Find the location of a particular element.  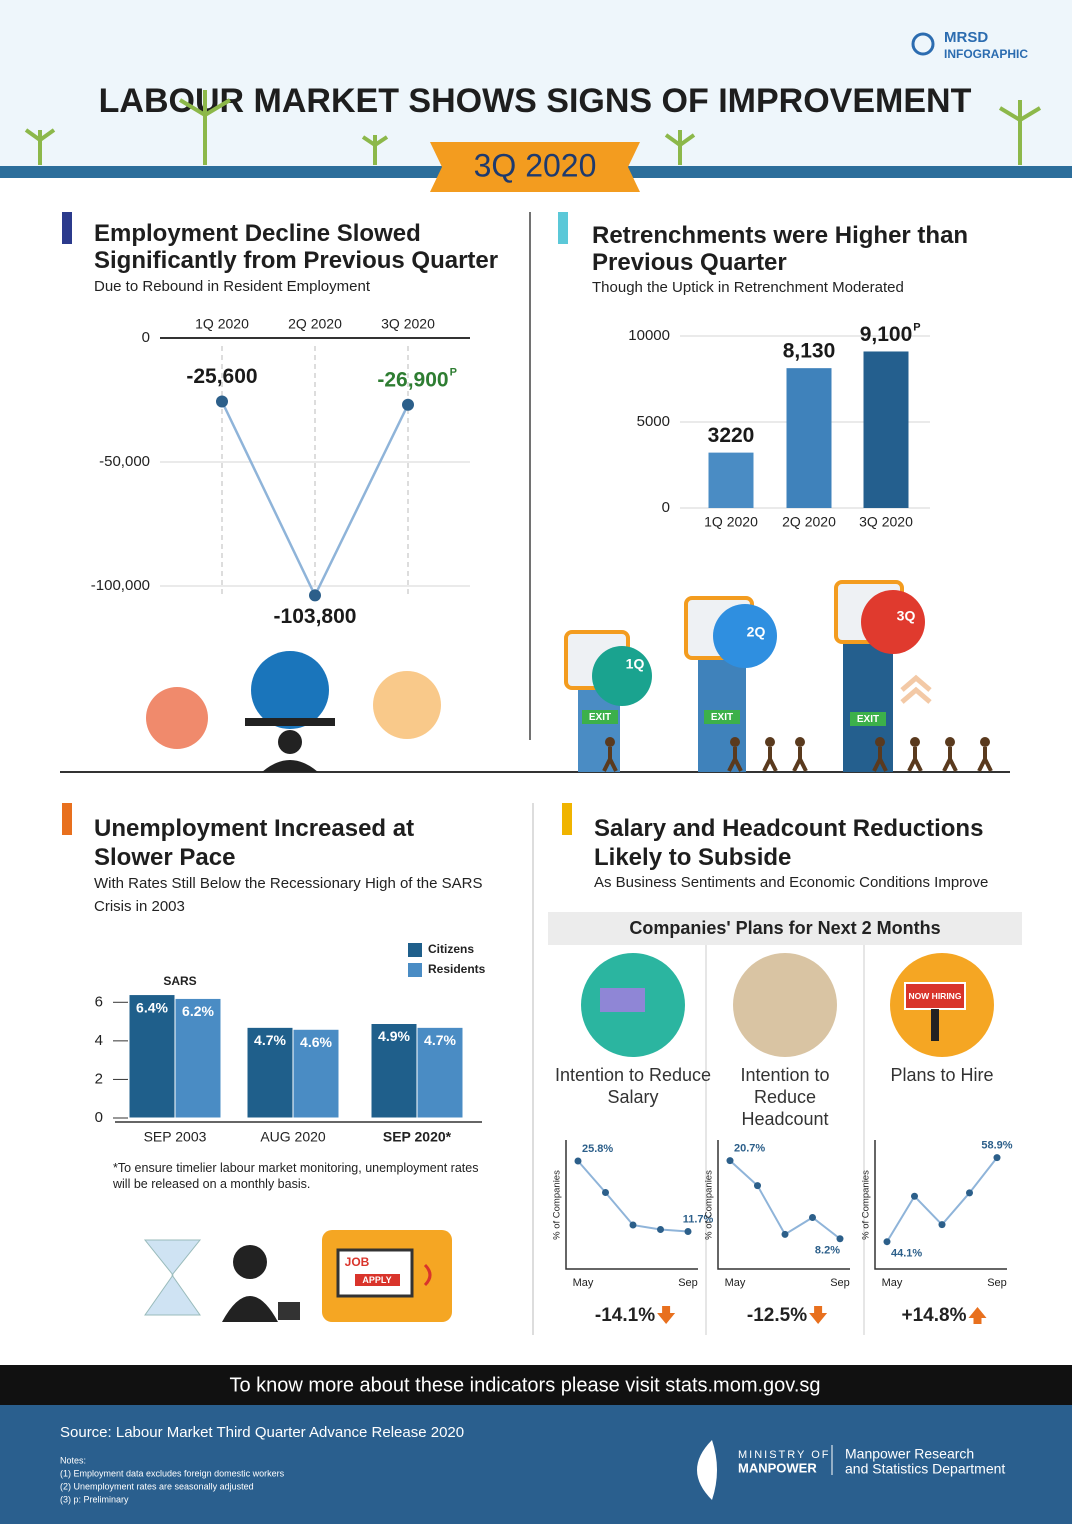

phone is located at coordinates (427, 1275).